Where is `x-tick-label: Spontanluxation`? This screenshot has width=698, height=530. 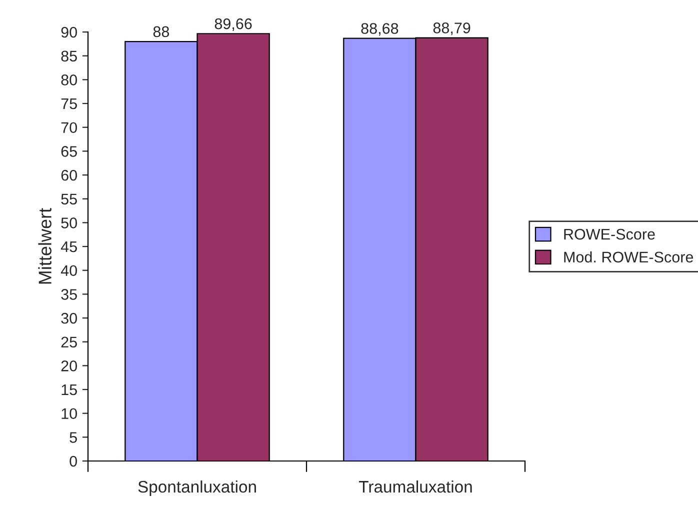
x-tick-label: Spontanluxation is located at coordinates (197, 488).